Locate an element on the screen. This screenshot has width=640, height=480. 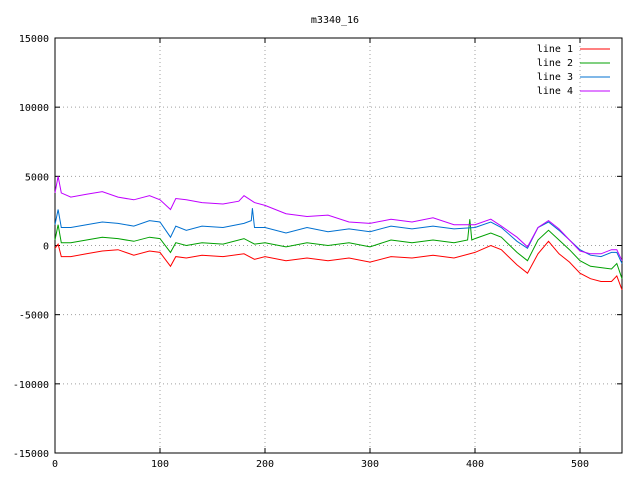
y-tick-label-0: -15000 is located at coordinates (31, 454).